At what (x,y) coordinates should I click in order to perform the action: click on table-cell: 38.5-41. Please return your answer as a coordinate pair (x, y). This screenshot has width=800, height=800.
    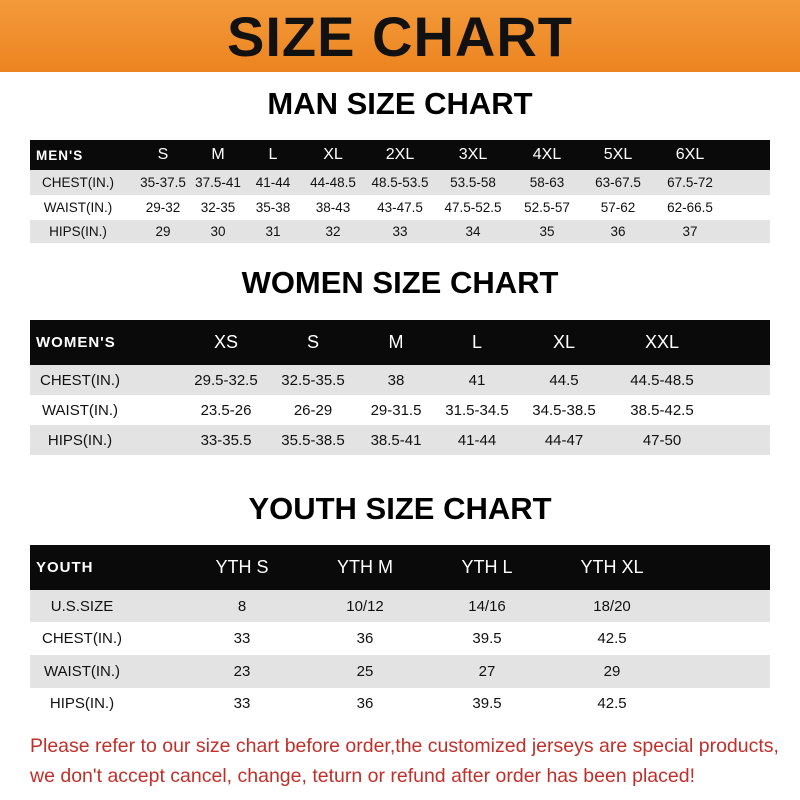
    Looking at the image, I should click on (396, 440).